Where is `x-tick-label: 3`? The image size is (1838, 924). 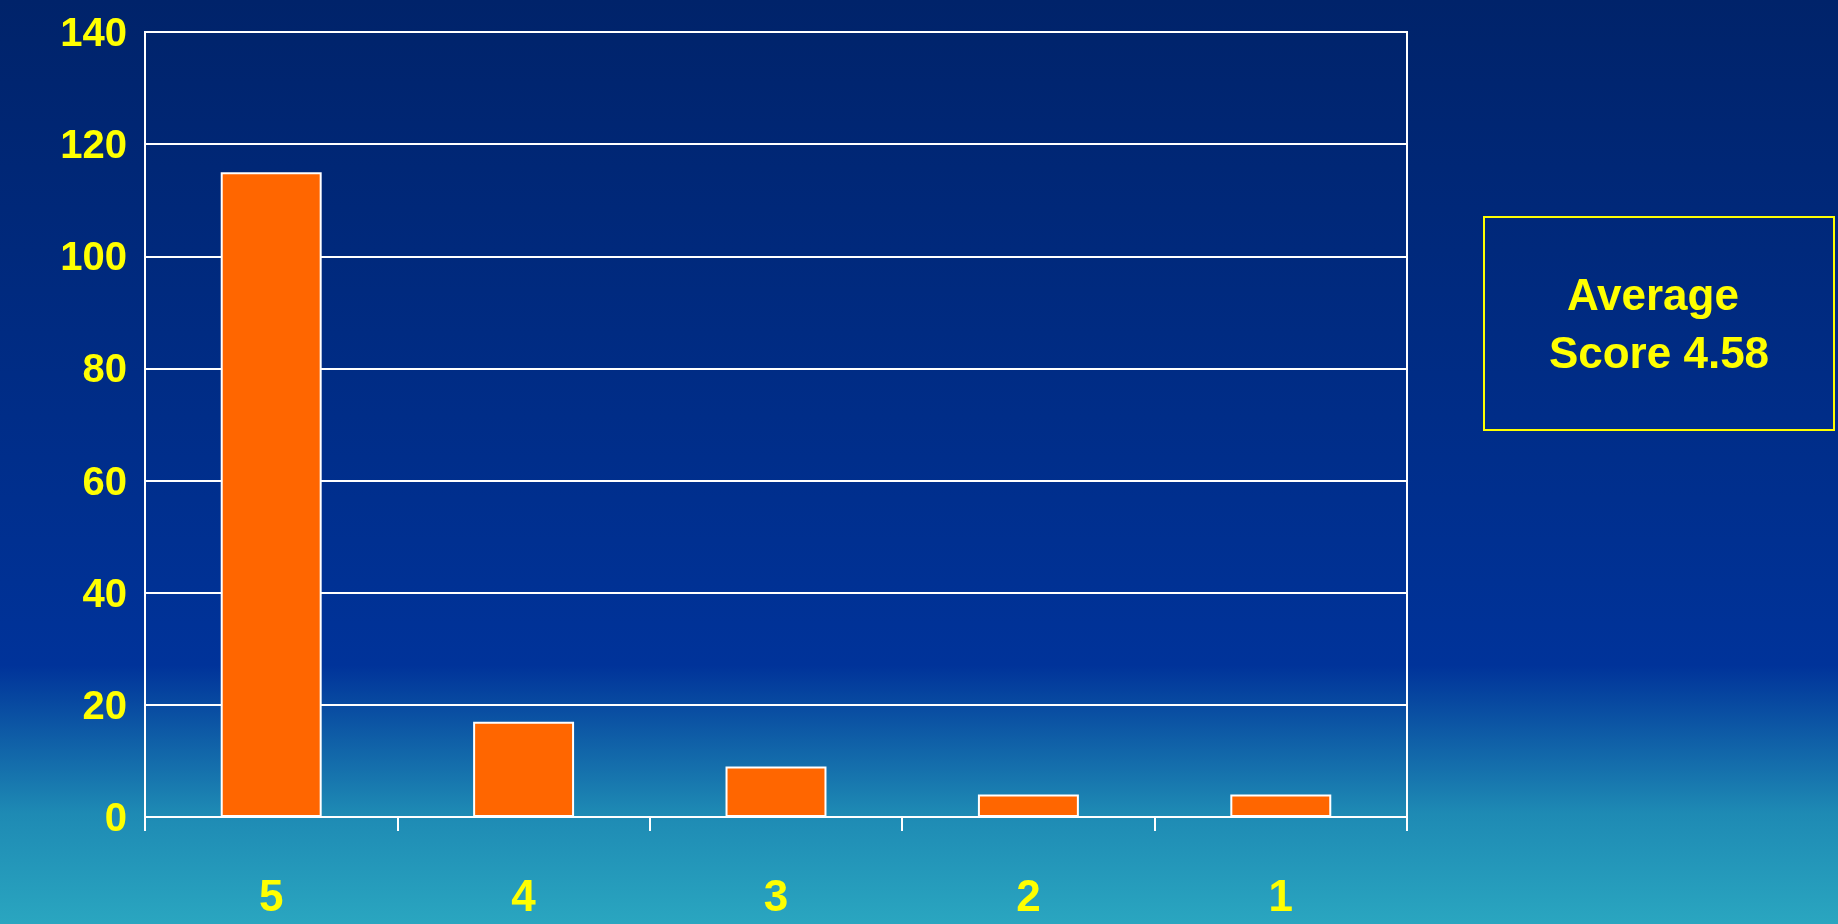 x-tick-label: 3 is located at coordinates (776, 895).